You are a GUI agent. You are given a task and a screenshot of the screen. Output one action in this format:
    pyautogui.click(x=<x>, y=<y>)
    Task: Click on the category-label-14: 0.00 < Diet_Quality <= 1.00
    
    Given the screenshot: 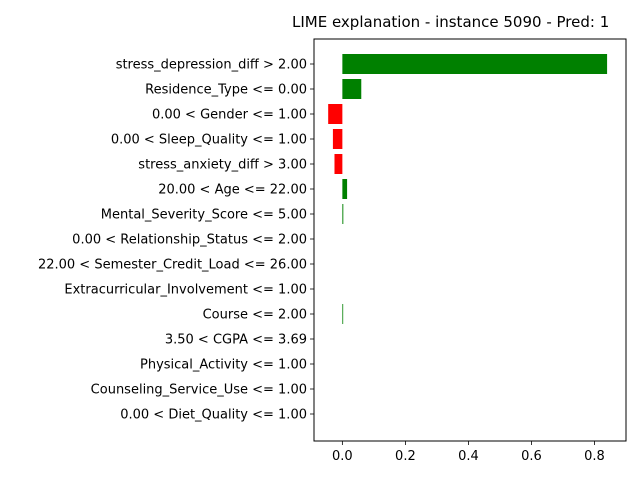 What is the action you would take?
    pyautogui.click(x=213, y=415)
    